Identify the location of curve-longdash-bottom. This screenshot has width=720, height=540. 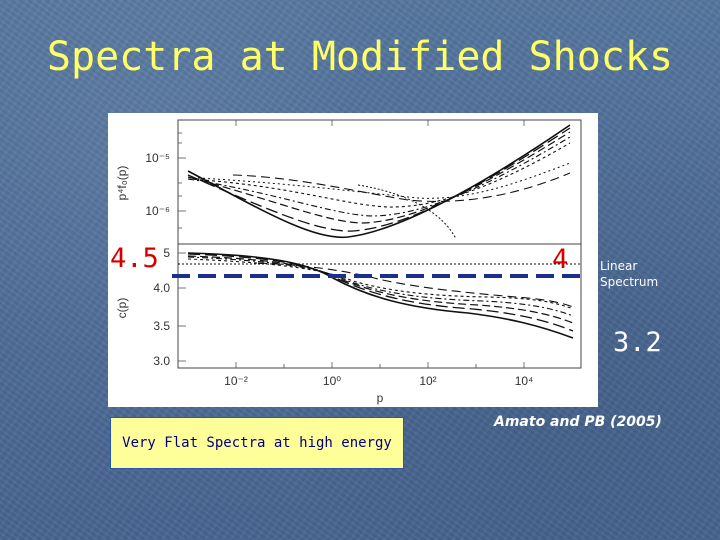
(380, 292).